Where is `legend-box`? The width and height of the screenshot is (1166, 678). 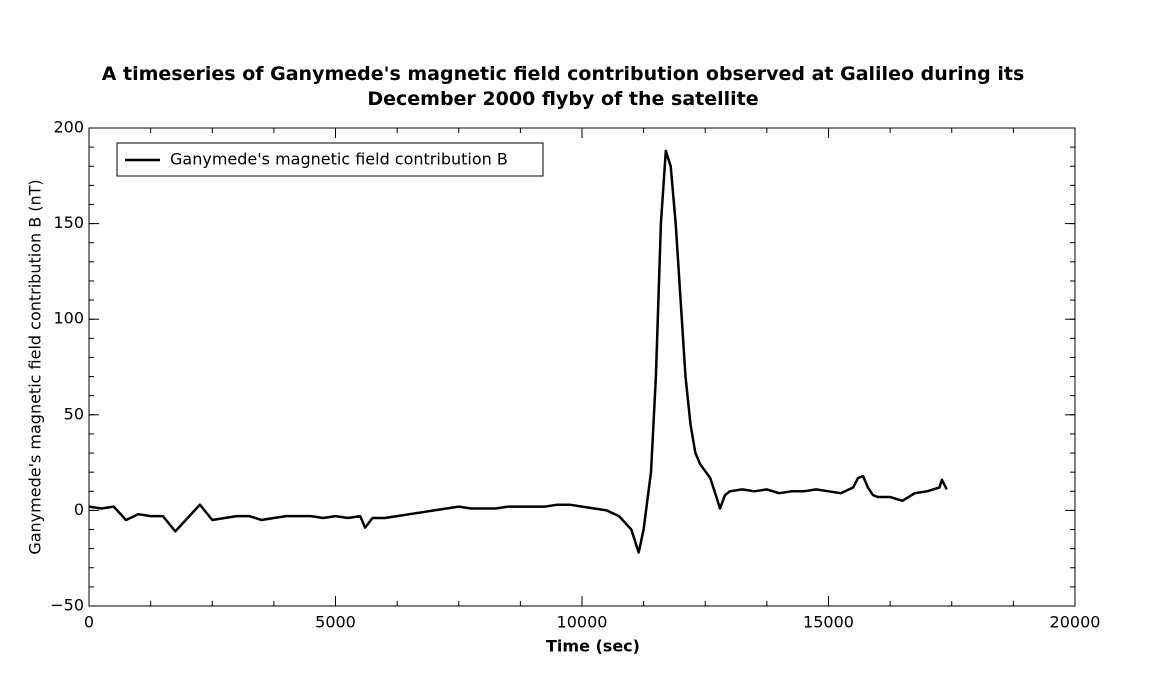
legend-box is located at coordinates (330, 159).